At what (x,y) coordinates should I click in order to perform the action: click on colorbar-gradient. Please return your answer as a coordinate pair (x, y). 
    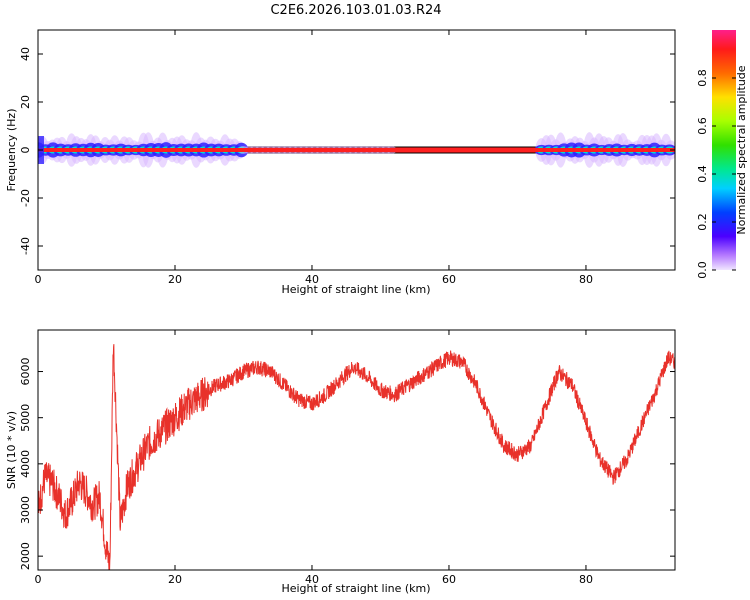
    Looking at the image, I should click on (724, 150).